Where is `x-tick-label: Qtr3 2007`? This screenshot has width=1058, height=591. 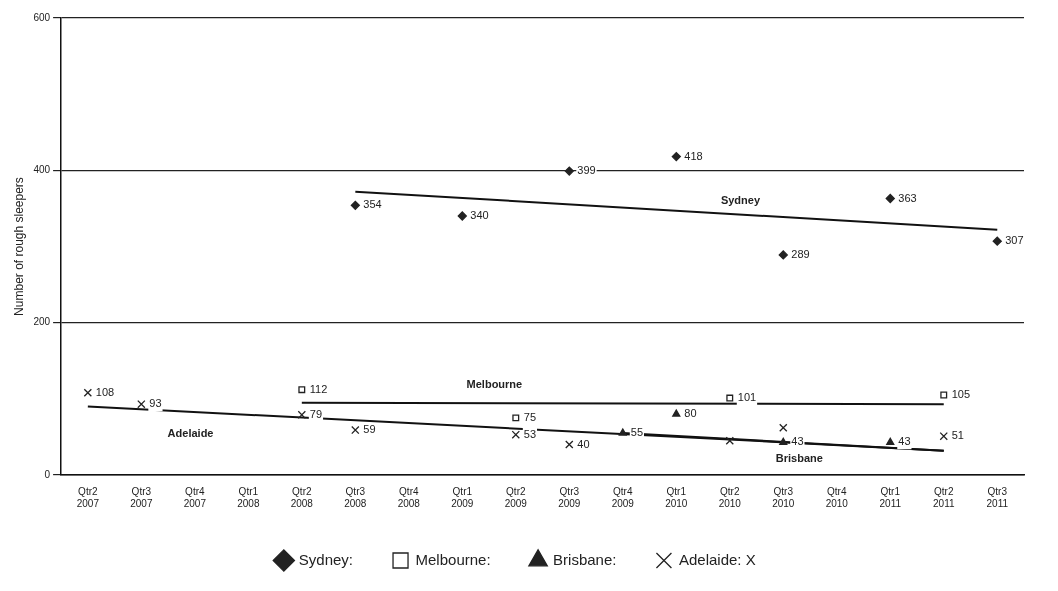 x-tick-label: Qtr3 2007 is located at coordinates (141, 497).